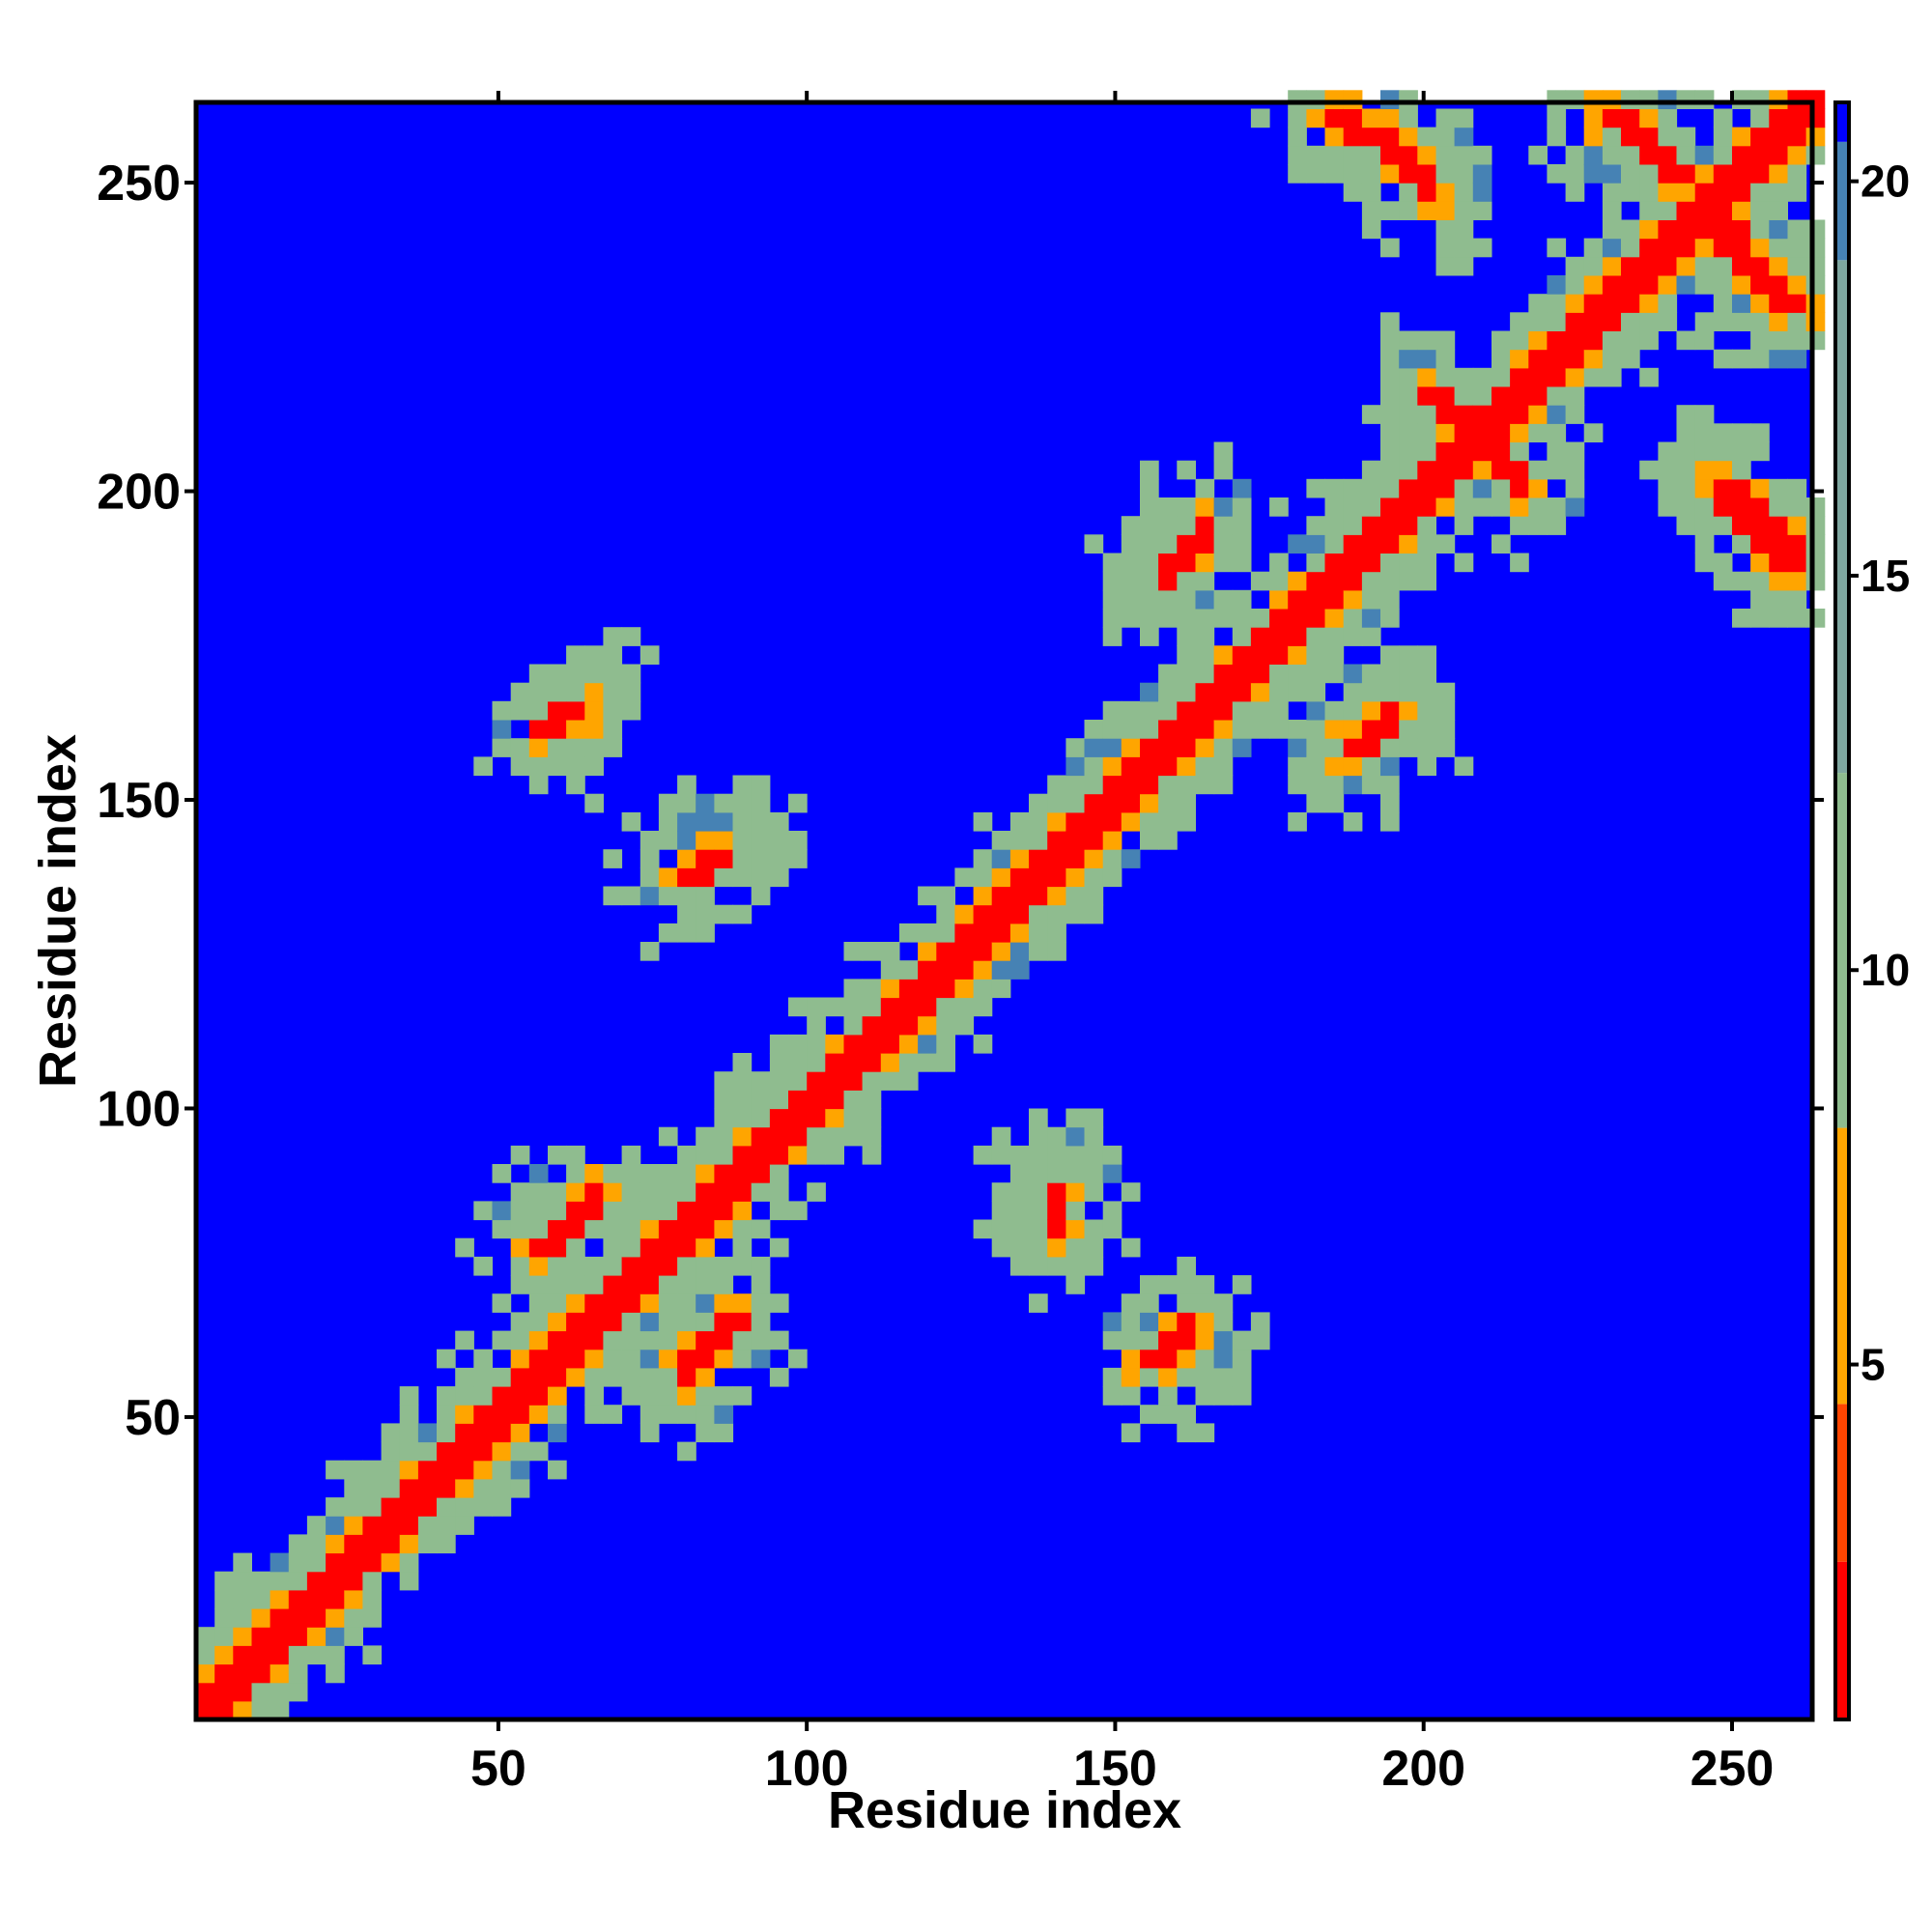  I want to click on y-tick-label: 100, so click(139, 1109).